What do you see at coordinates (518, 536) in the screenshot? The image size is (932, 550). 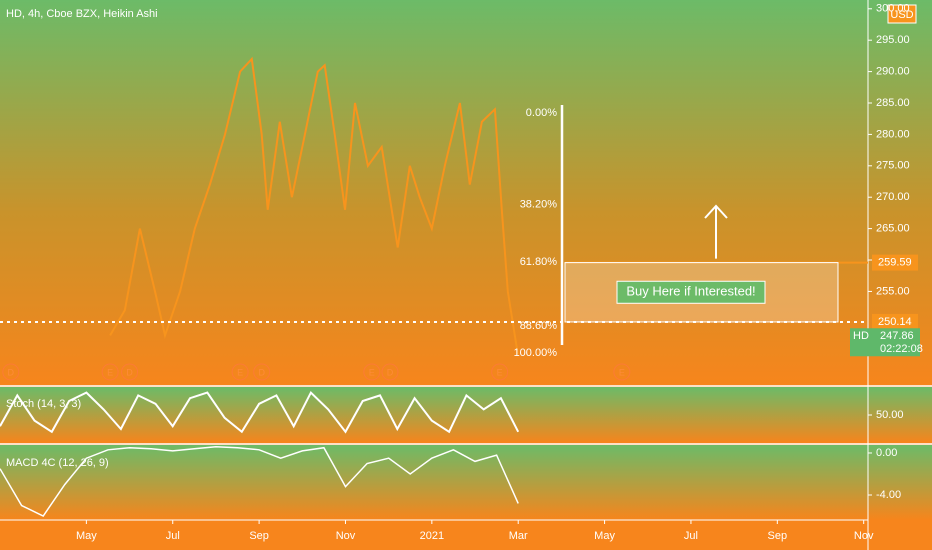 I see `x-tick-label: Mar` at bounding box center [518, 536].